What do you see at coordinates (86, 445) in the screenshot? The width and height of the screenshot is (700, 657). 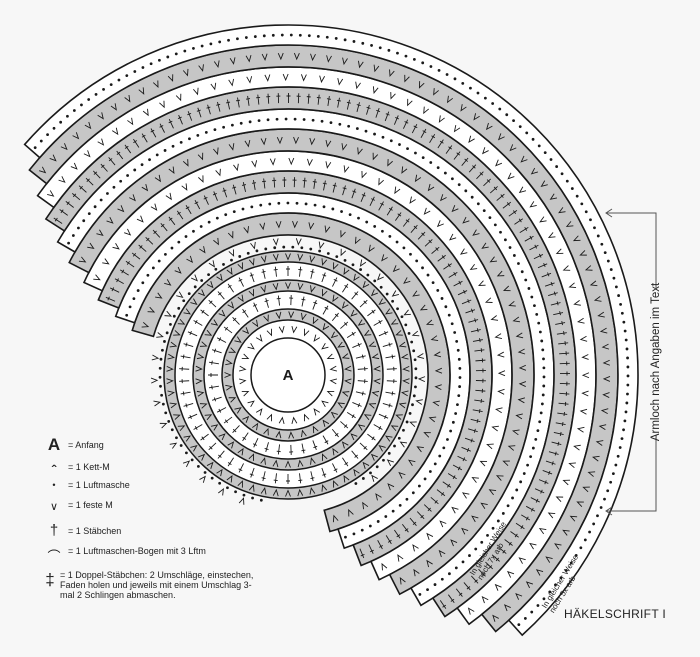 I see `legend-text: = Anfang` at bounding box center [86, 445].